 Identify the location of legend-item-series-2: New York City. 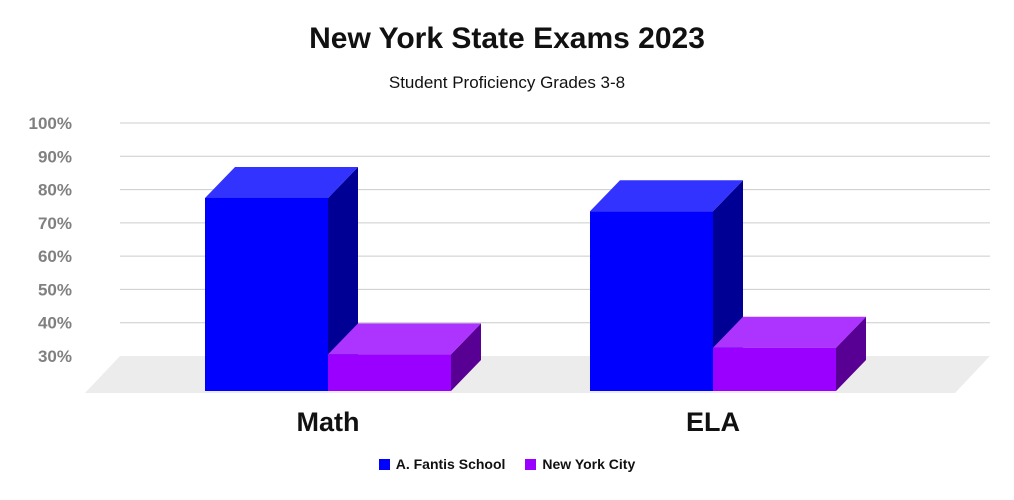
(580, 464).